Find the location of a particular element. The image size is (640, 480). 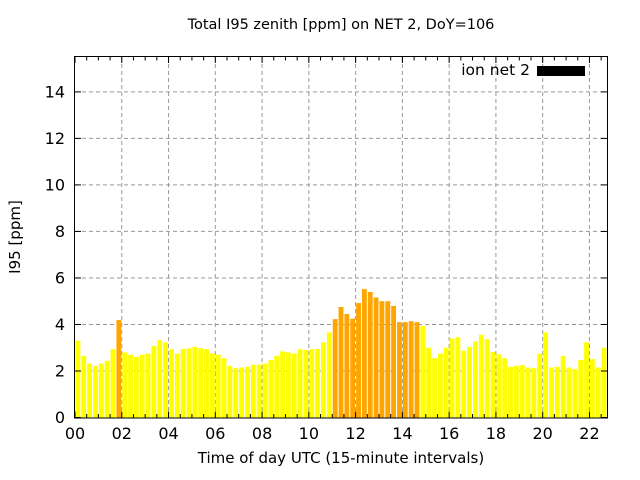

y-tick-label: 4 is located at coordinates (60, 324).